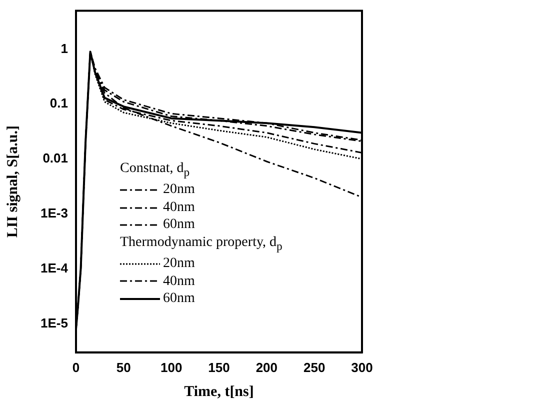 The image size is (544, 405). I want to click on x-tick-label: 200, so click(267, 367).